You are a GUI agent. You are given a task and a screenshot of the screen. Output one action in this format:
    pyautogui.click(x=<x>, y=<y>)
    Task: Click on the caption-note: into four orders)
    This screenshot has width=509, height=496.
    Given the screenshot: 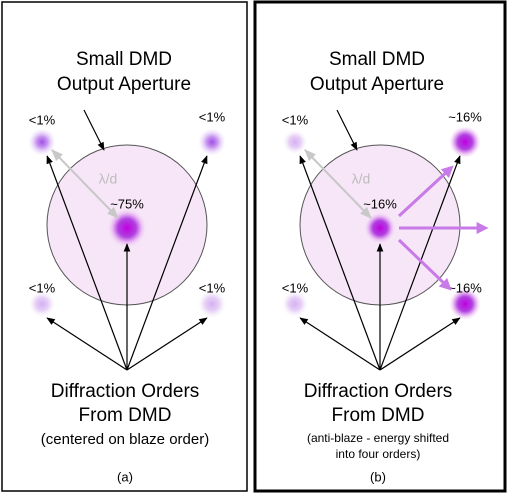 What is the action you would take?
    pyautogui.click(x=378, y=454)
    